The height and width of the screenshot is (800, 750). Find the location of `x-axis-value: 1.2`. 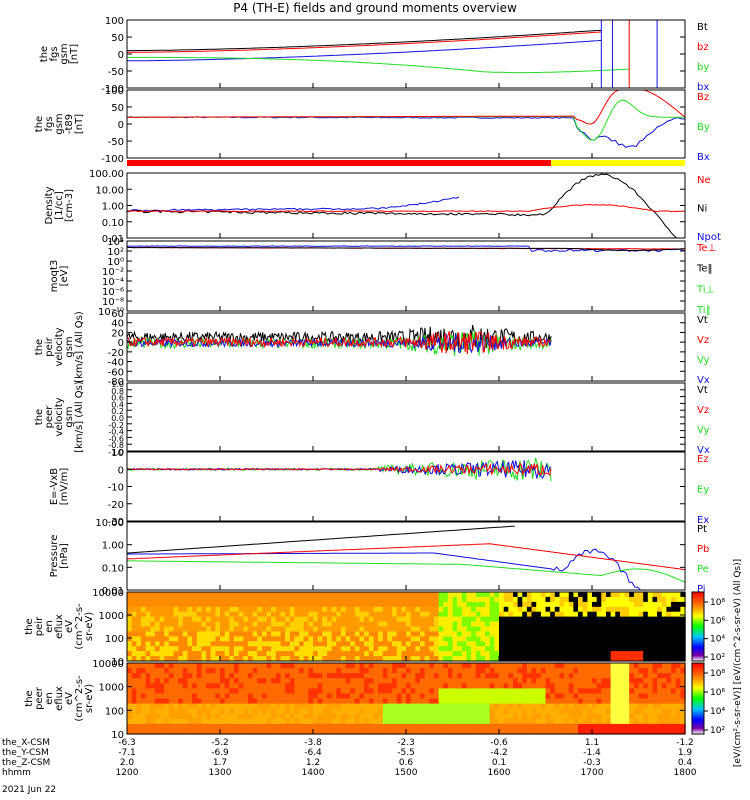

x-axis-value: 1.2 is located at coordinates (313, 763).